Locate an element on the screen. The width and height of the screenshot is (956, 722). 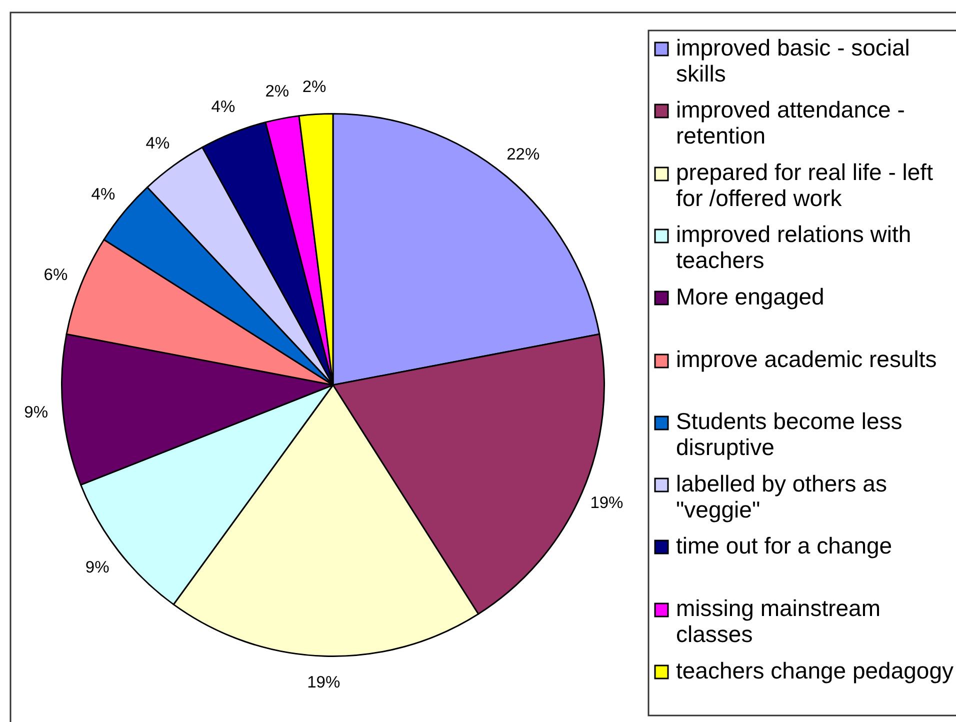
legend-label: improve academic results is located at coordinates (806, 359).